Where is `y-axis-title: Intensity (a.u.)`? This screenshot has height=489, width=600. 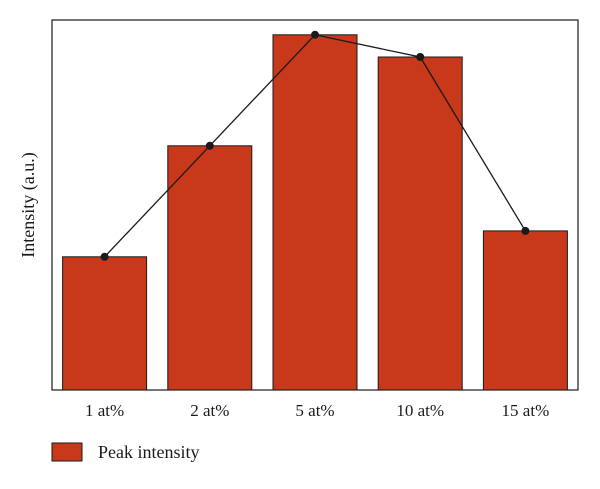
y-axis-title: Intensity (a.u.) is located at coordinates (28, 204).